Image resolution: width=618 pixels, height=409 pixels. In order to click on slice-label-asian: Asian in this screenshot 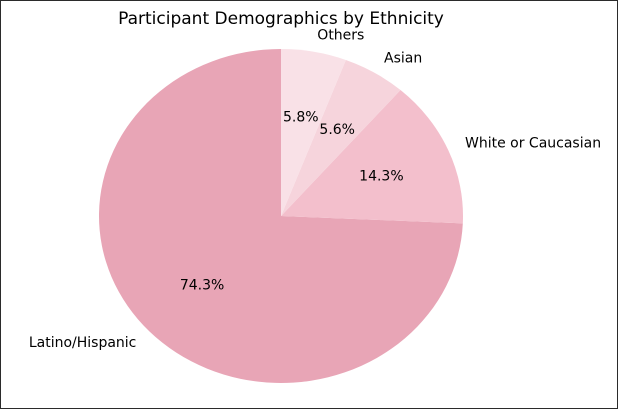, I will do `click(403, 59)`.